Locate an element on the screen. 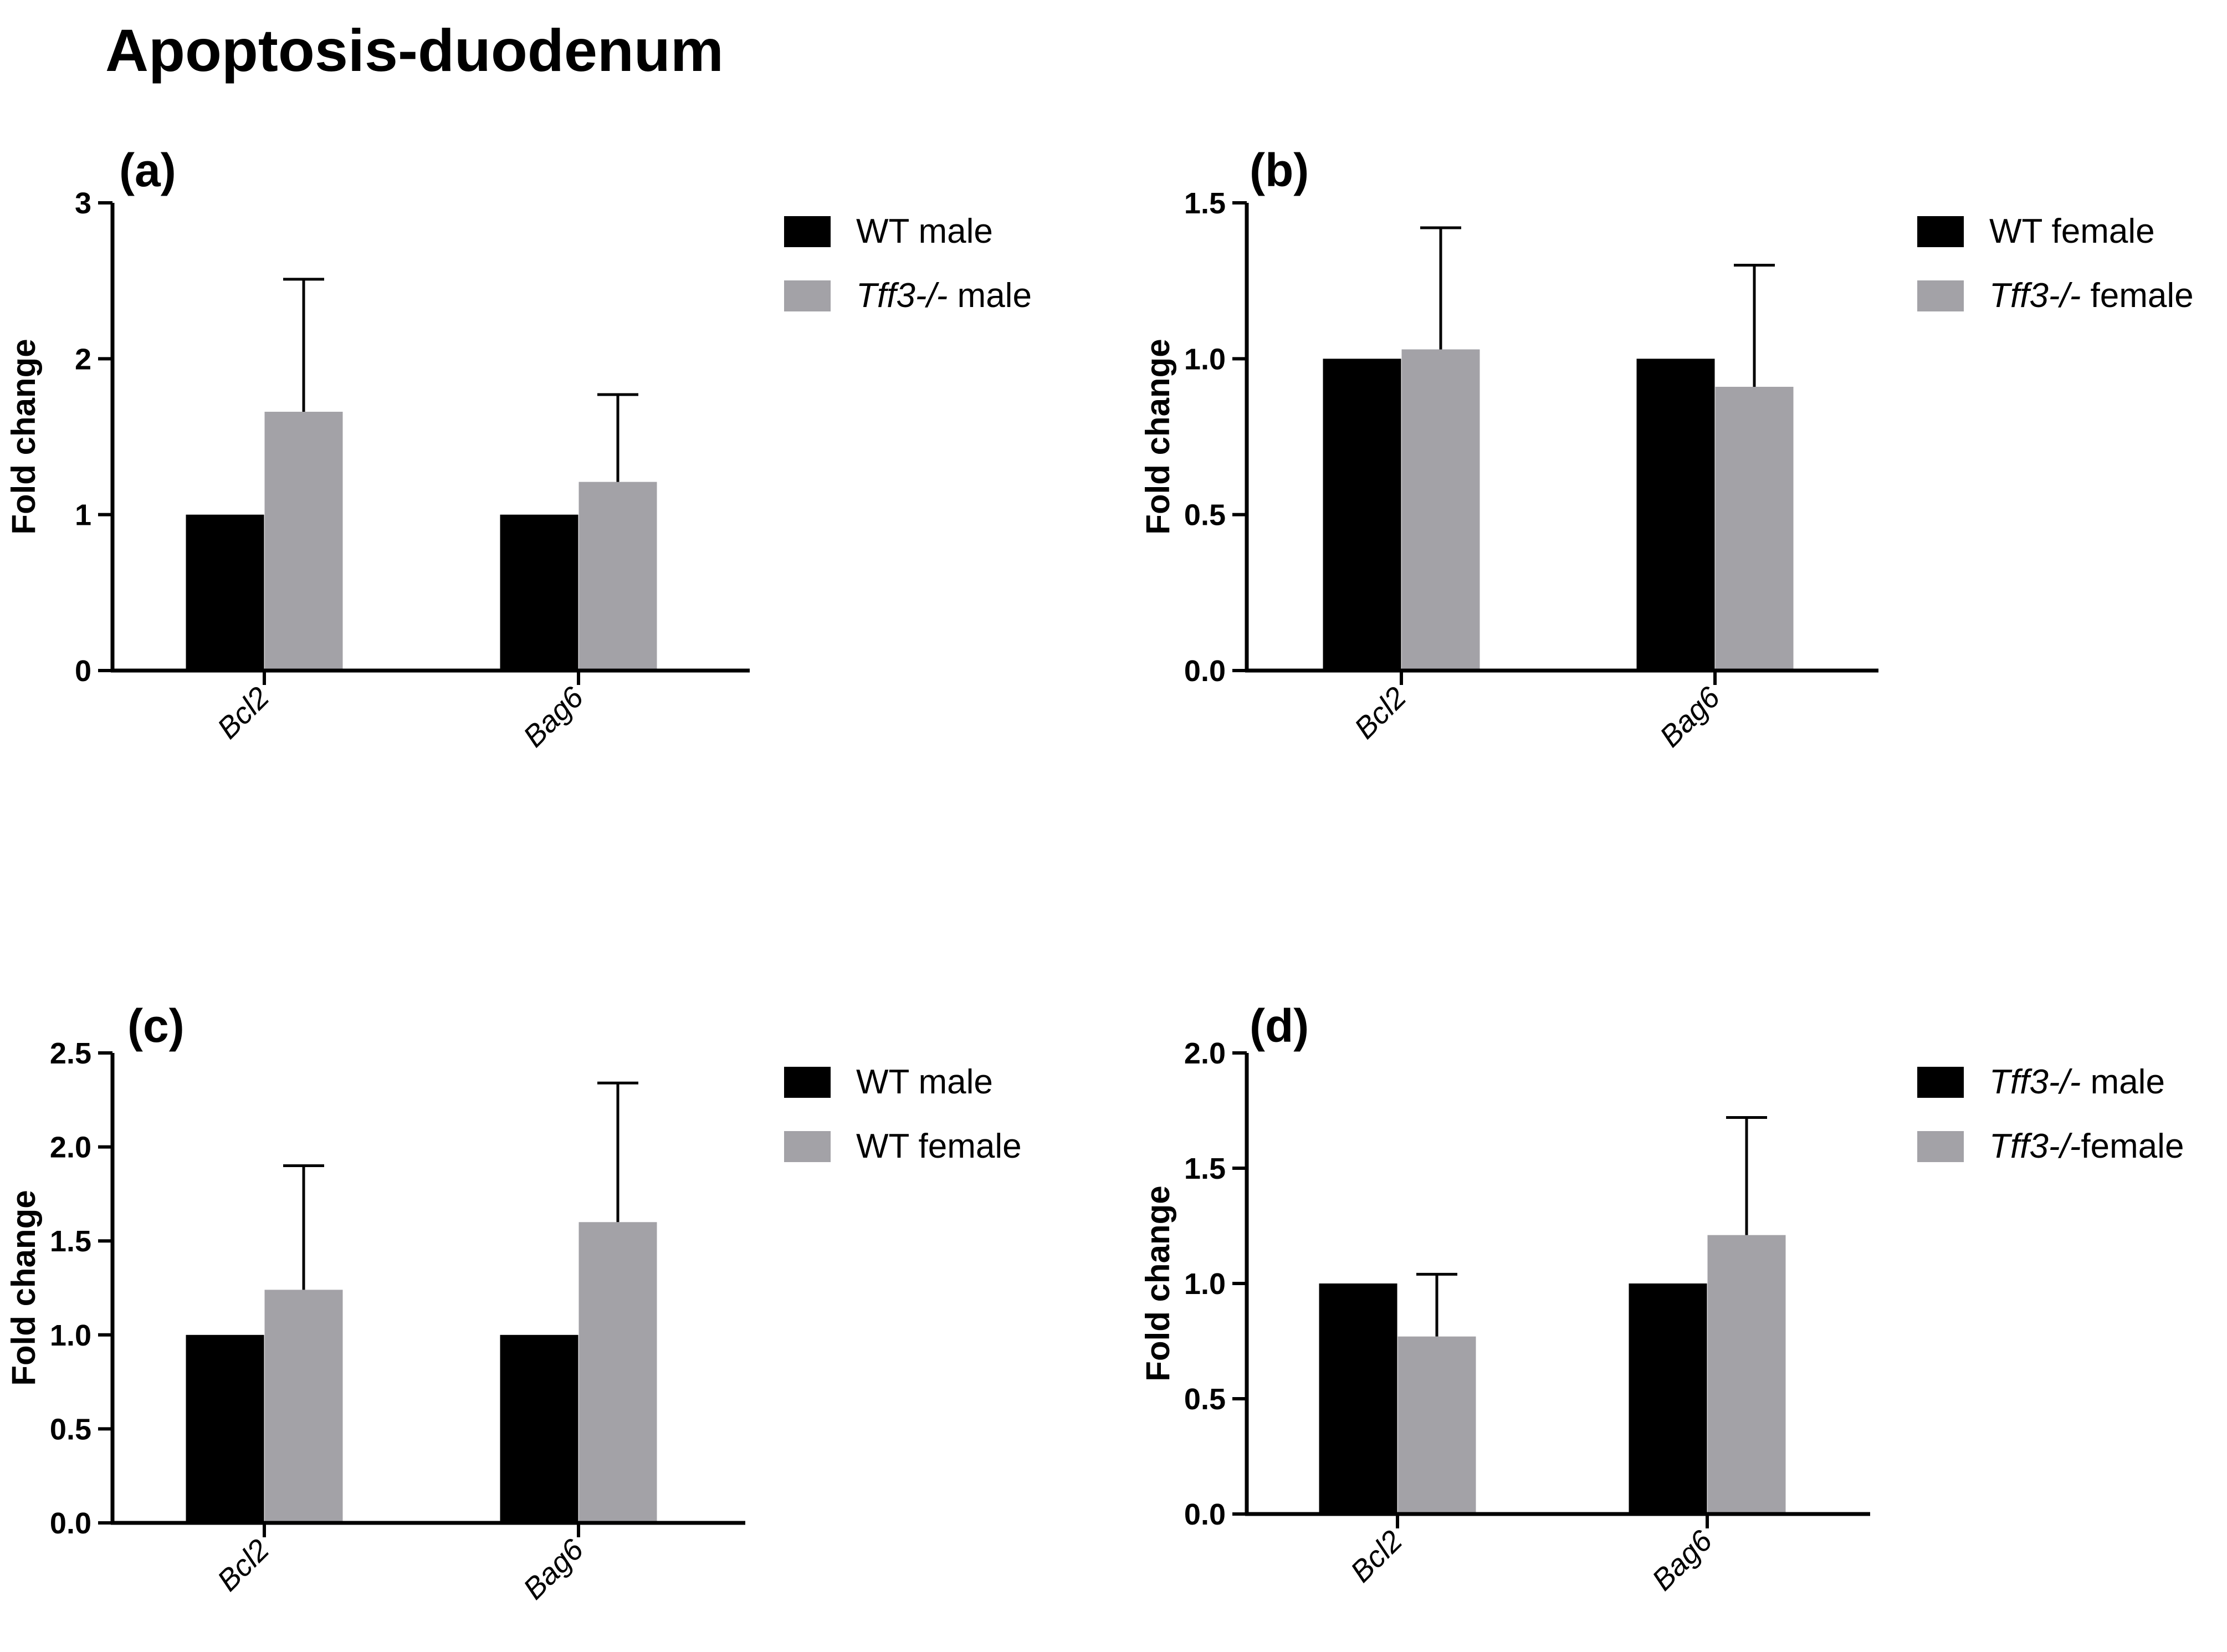  panel-label: (c) is located at coordinates (156, 1026).